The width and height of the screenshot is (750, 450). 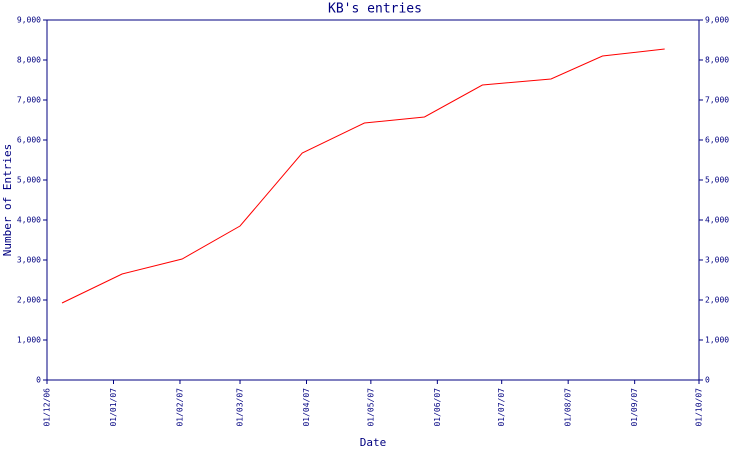 What do you see at coordinates (717, 100) in the screenshot?
I see `y2-tick-label: 7,000` at bounding box center [717, 100].